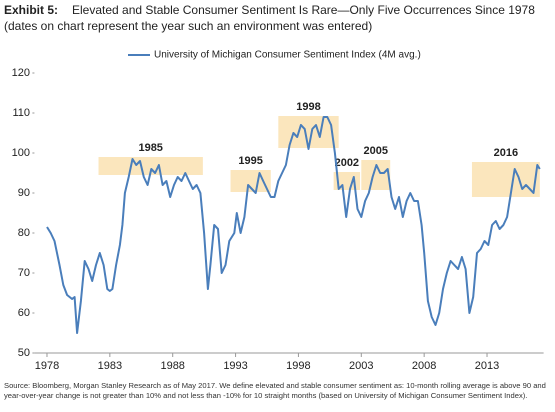 The image size is (555, 412). Describe the element at coordinates (47, 366) in the screenshot. I see `x-tick-label: 1978` at that location.